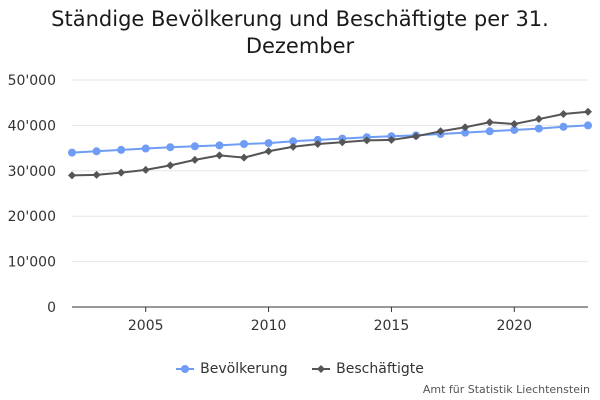  I want to click on y-tick-label: 0, so click(51, 308).